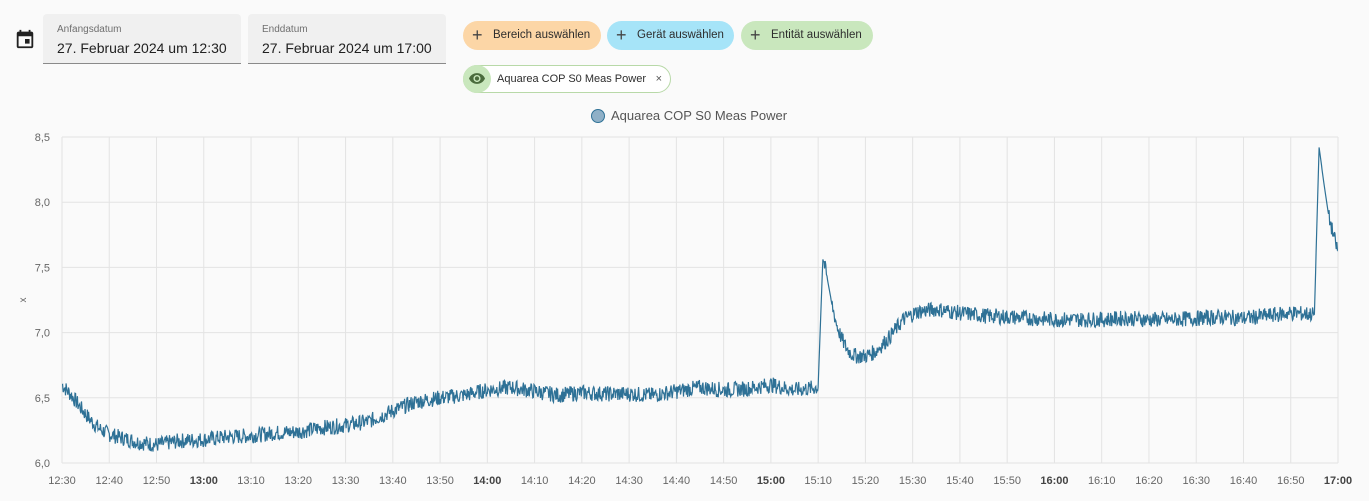  What do you see at coordinates (960, 481) in the screenshot?
I see `x-tick-label: 15:40` at bounding box center [960, 481].